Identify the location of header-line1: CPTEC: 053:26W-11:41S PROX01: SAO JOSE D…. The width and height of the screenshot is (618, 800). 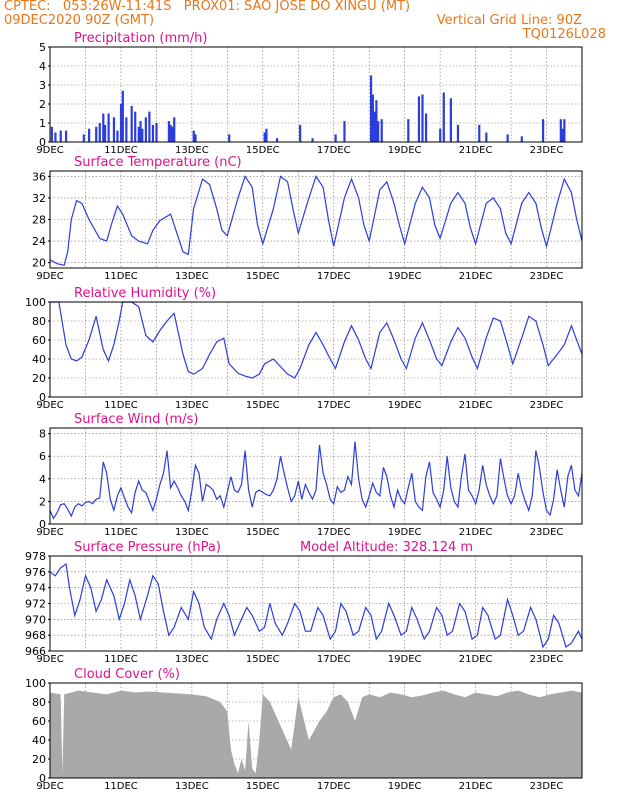
(207, 7).